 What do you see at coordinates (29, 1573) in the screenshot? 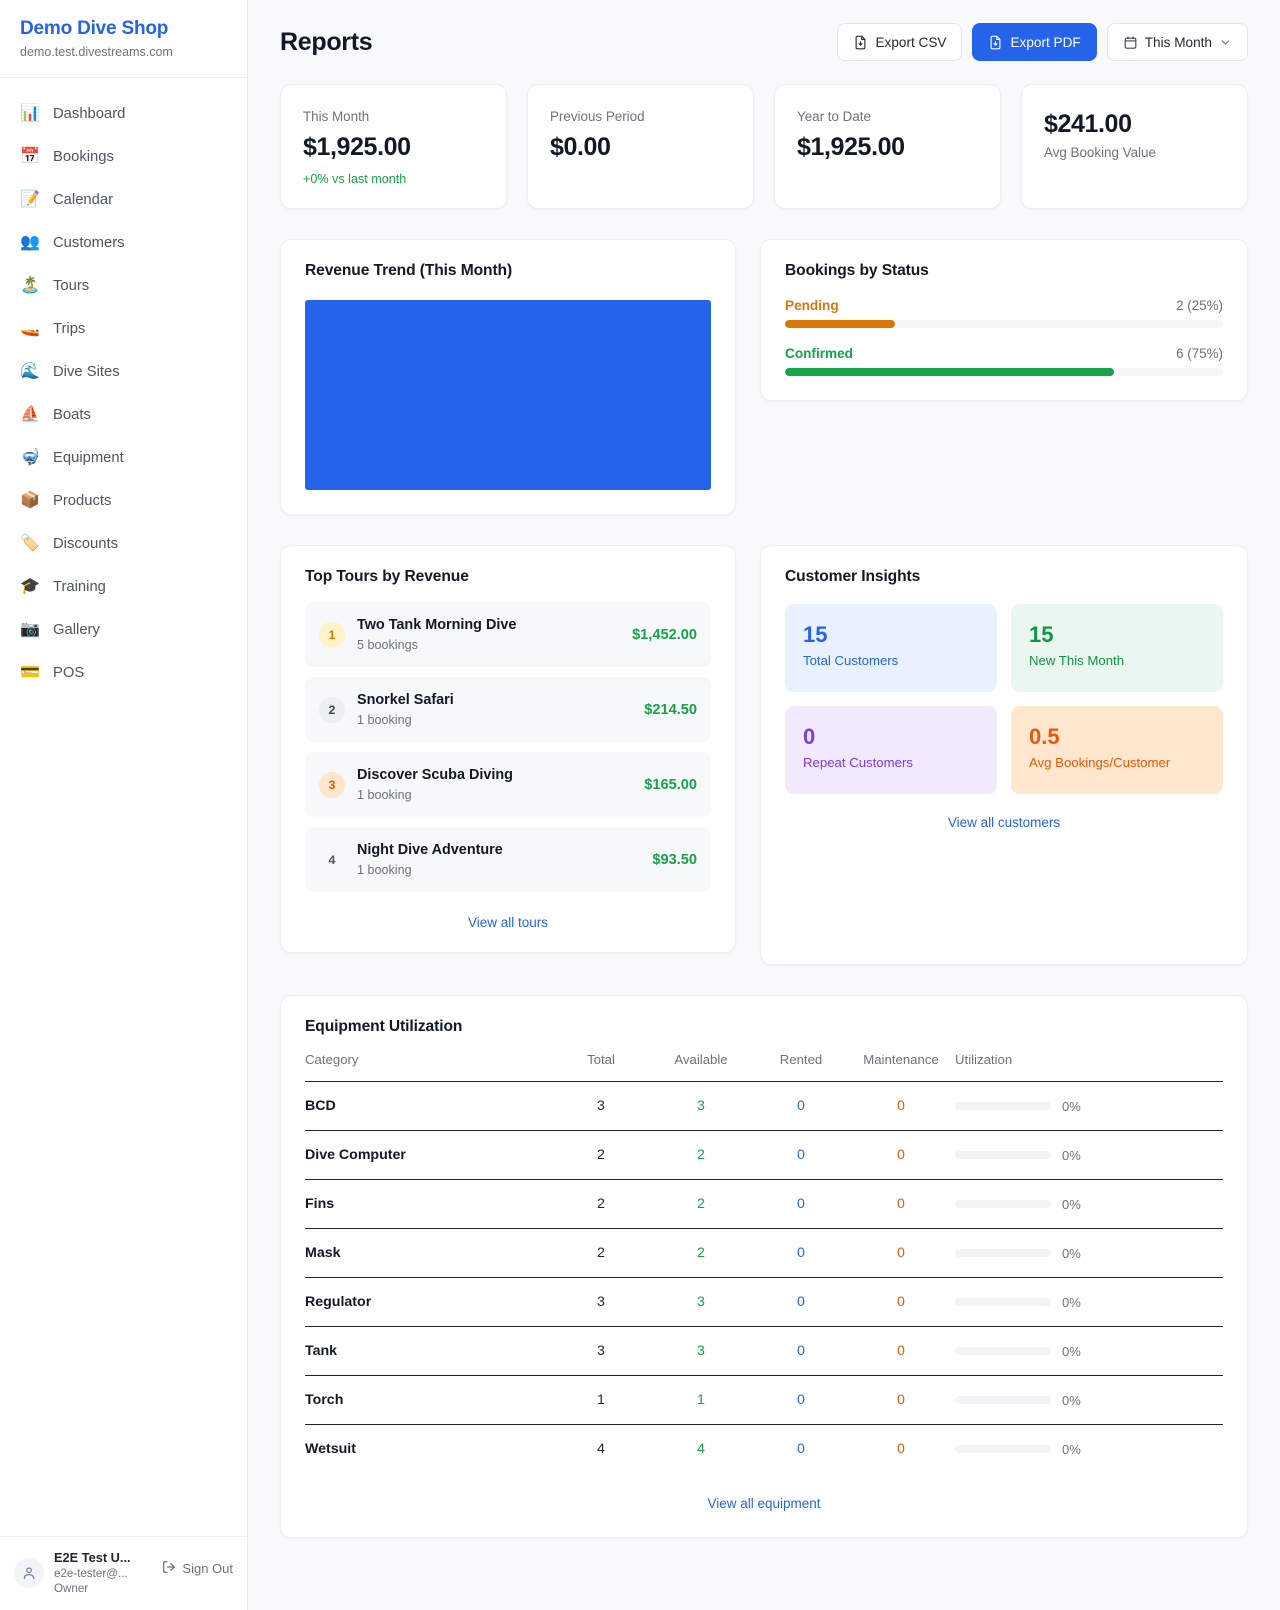
I see `avatar` at bounding box center [29, 1573].